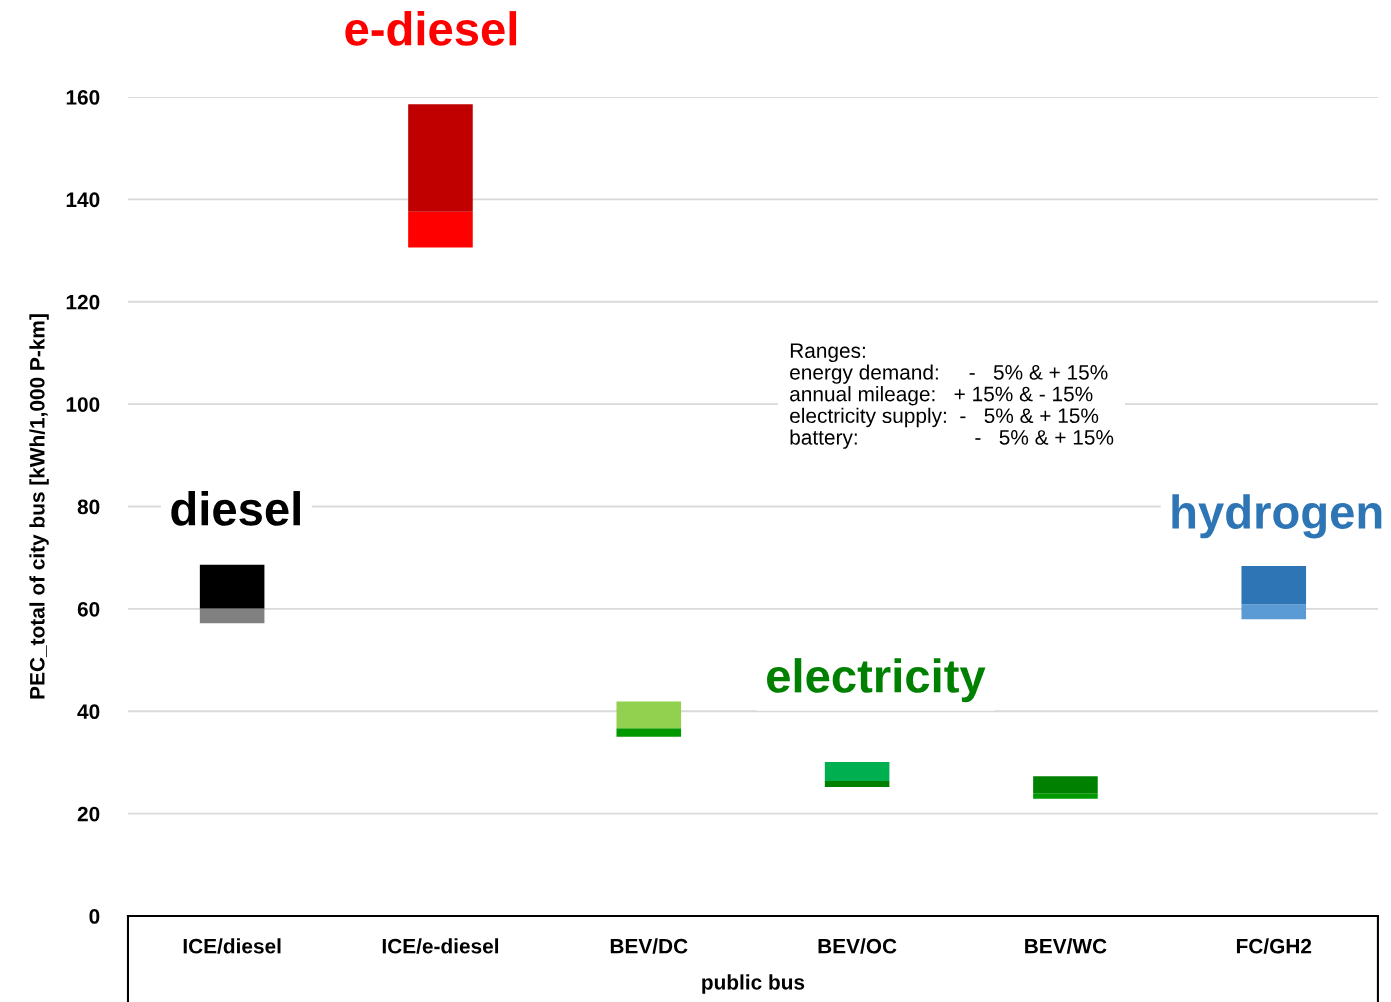  Describe the element at coordinates (88, 507) in the screenshot. I see `y-tick-label: 80` at that location.